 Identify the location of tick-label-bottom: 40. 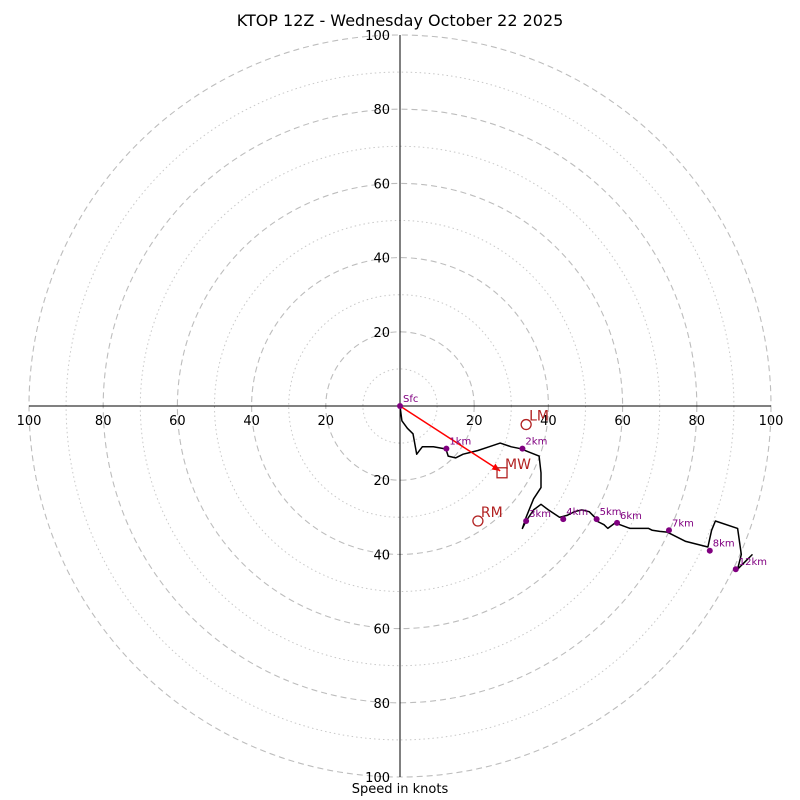
(381, 555).